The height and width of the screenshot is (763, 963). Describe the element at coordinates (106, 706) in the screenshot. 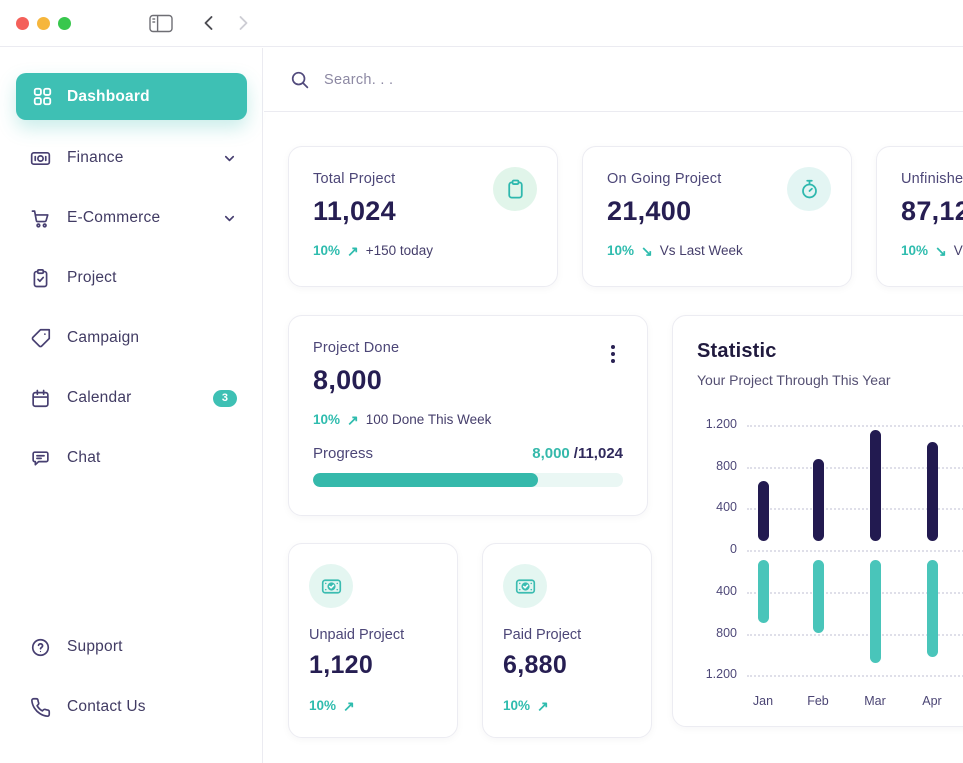

I see `sidebar-item-label: Contact Us` at that location.